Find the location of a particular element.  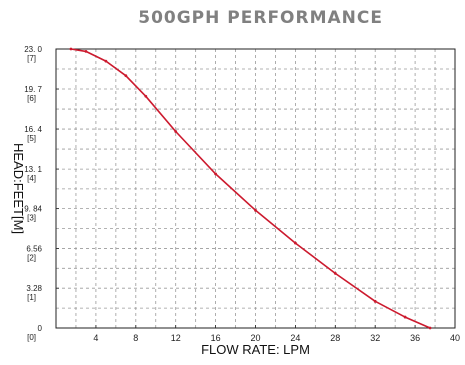

y-tick-sublabel: [1] is located at coordinates (31, 297).